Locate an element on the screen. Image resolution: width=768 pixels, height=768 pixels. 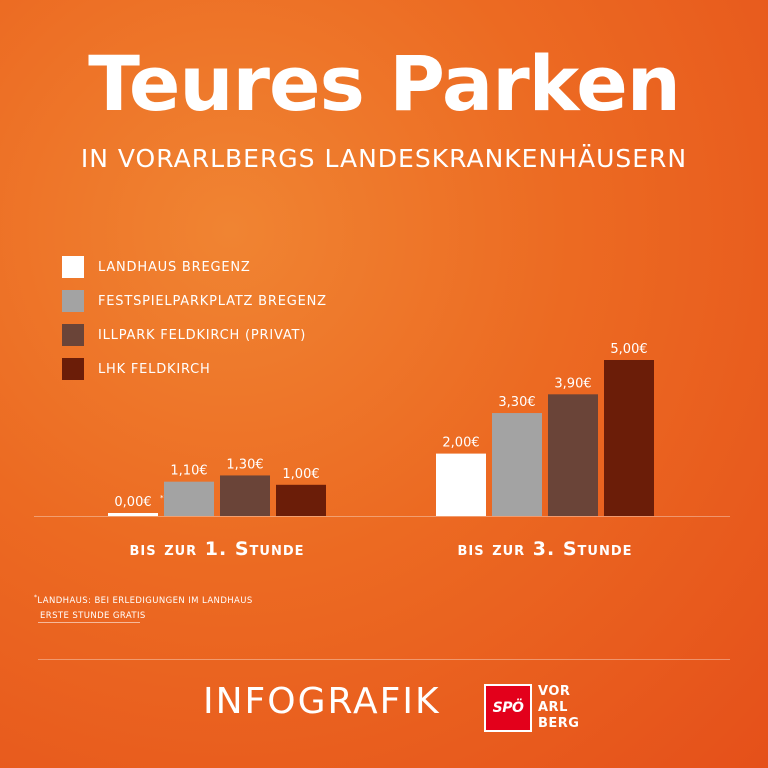
legend-item-lhk: LHK FELDKIRCH is located at coordinates (194, 369).